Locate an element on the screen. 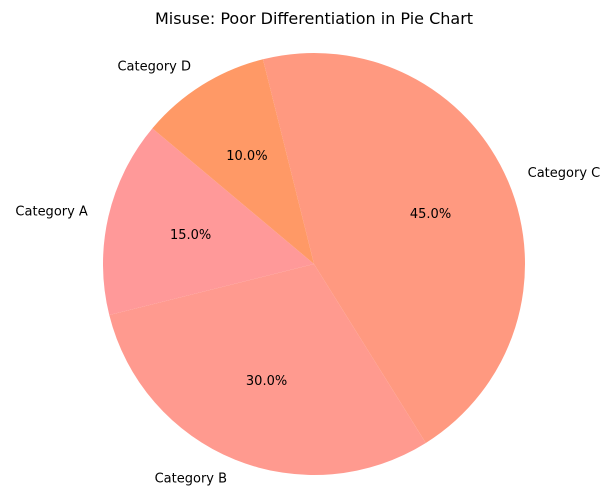 The width and height of the screenshot is (616, 504). slice-label-category-d: Category D is located at coordinates (154, 67).